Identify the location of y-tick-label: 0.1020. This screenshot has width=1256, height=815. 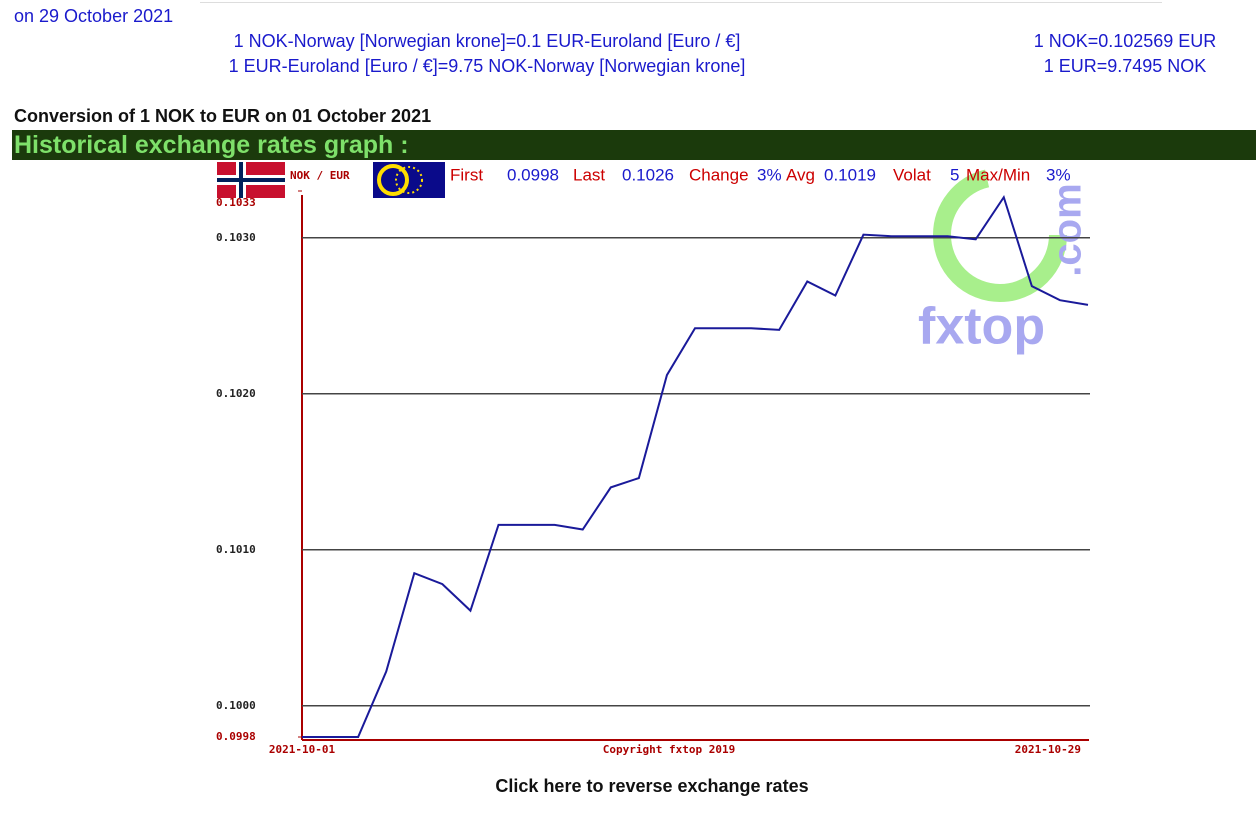
(236, 393).